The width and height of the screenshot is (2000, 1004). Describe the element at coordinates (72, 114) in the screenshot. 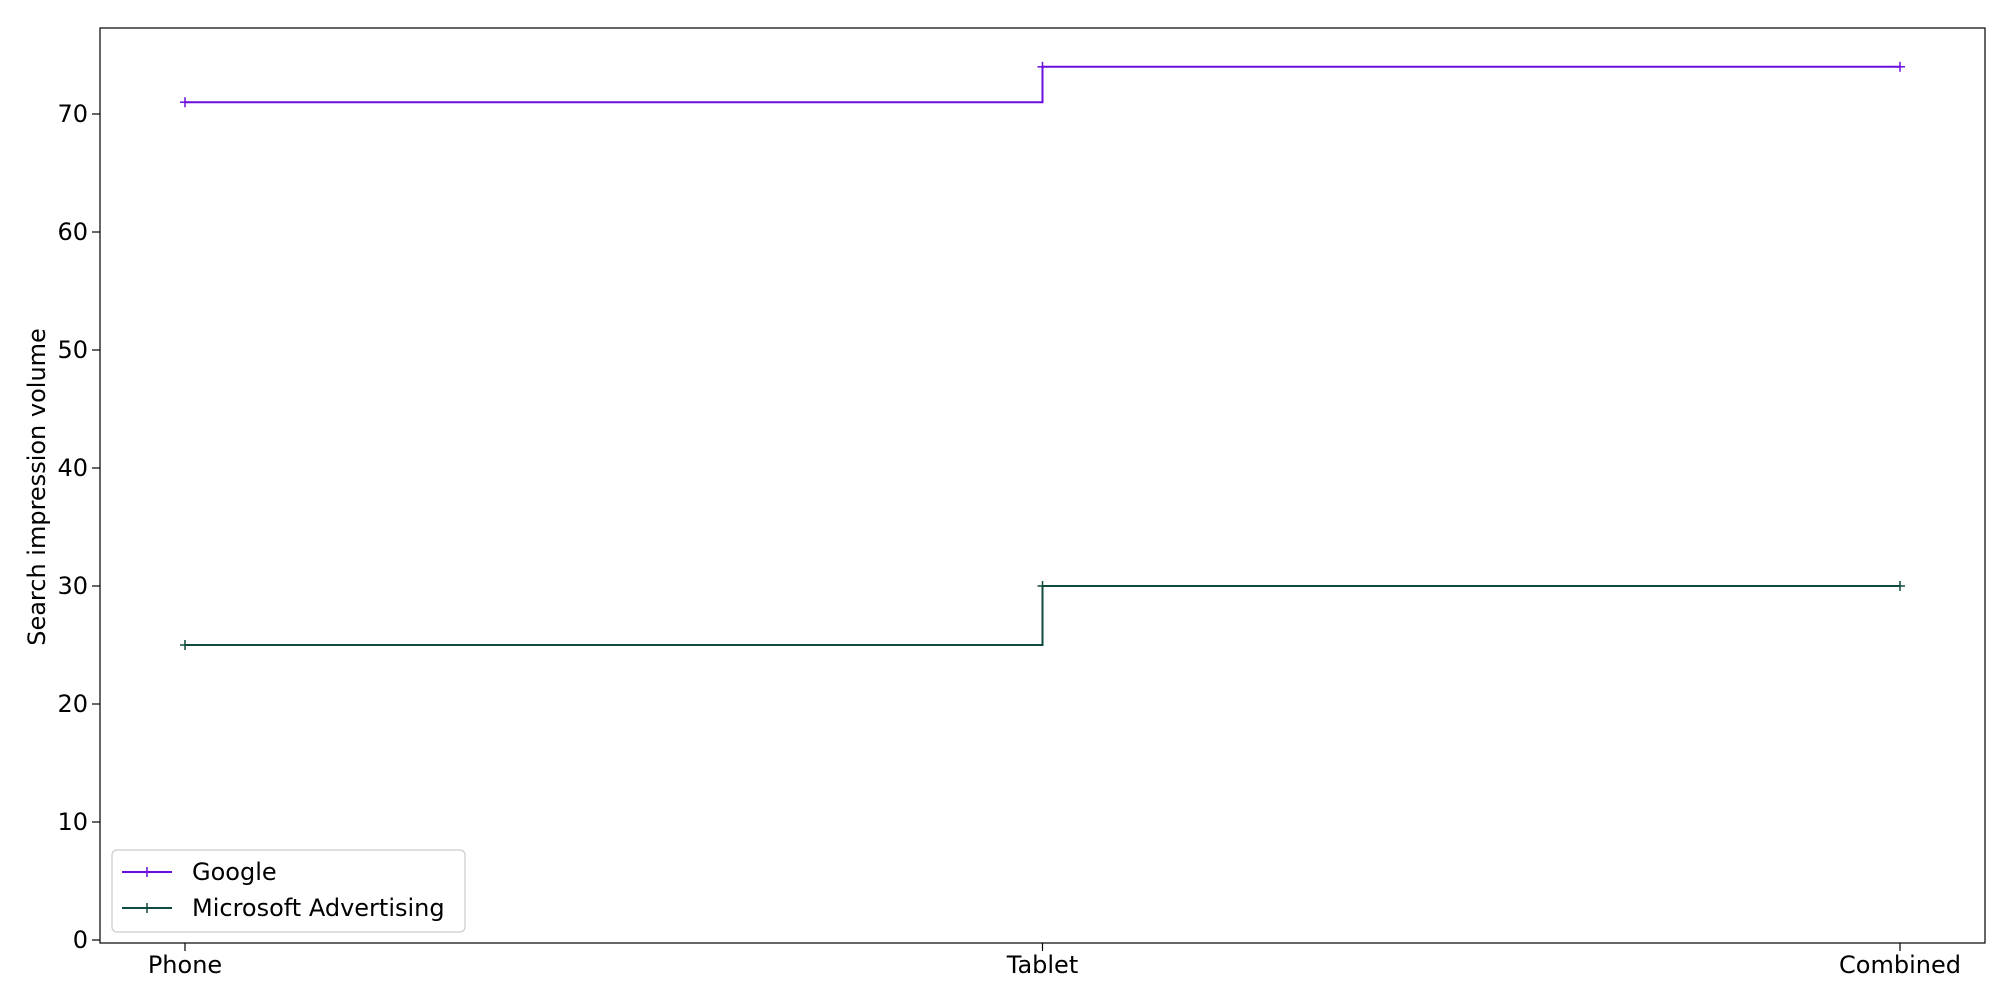

I see `y-tick-label: 70` at that location.